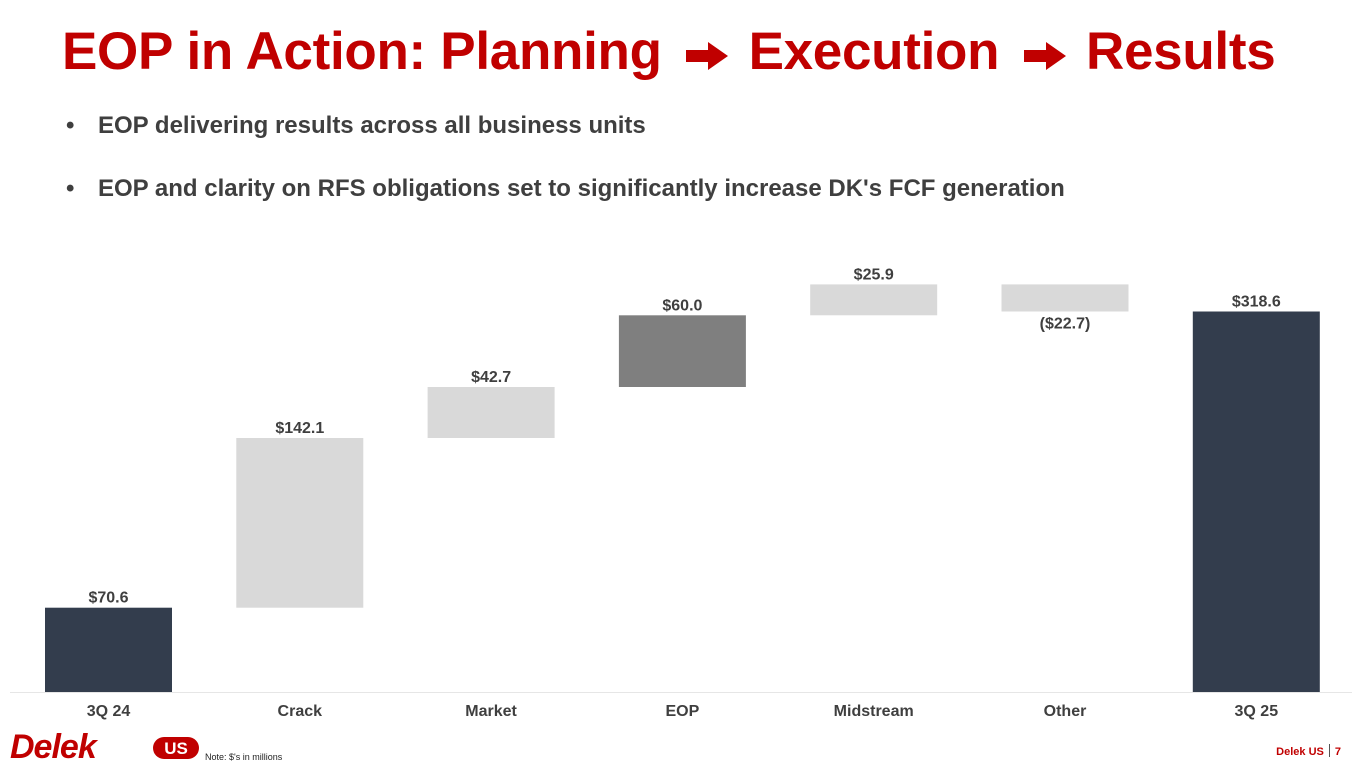  Describe the element at coordinates (1337, 752) in the screenshot. I see `page-number: 7` at that location.